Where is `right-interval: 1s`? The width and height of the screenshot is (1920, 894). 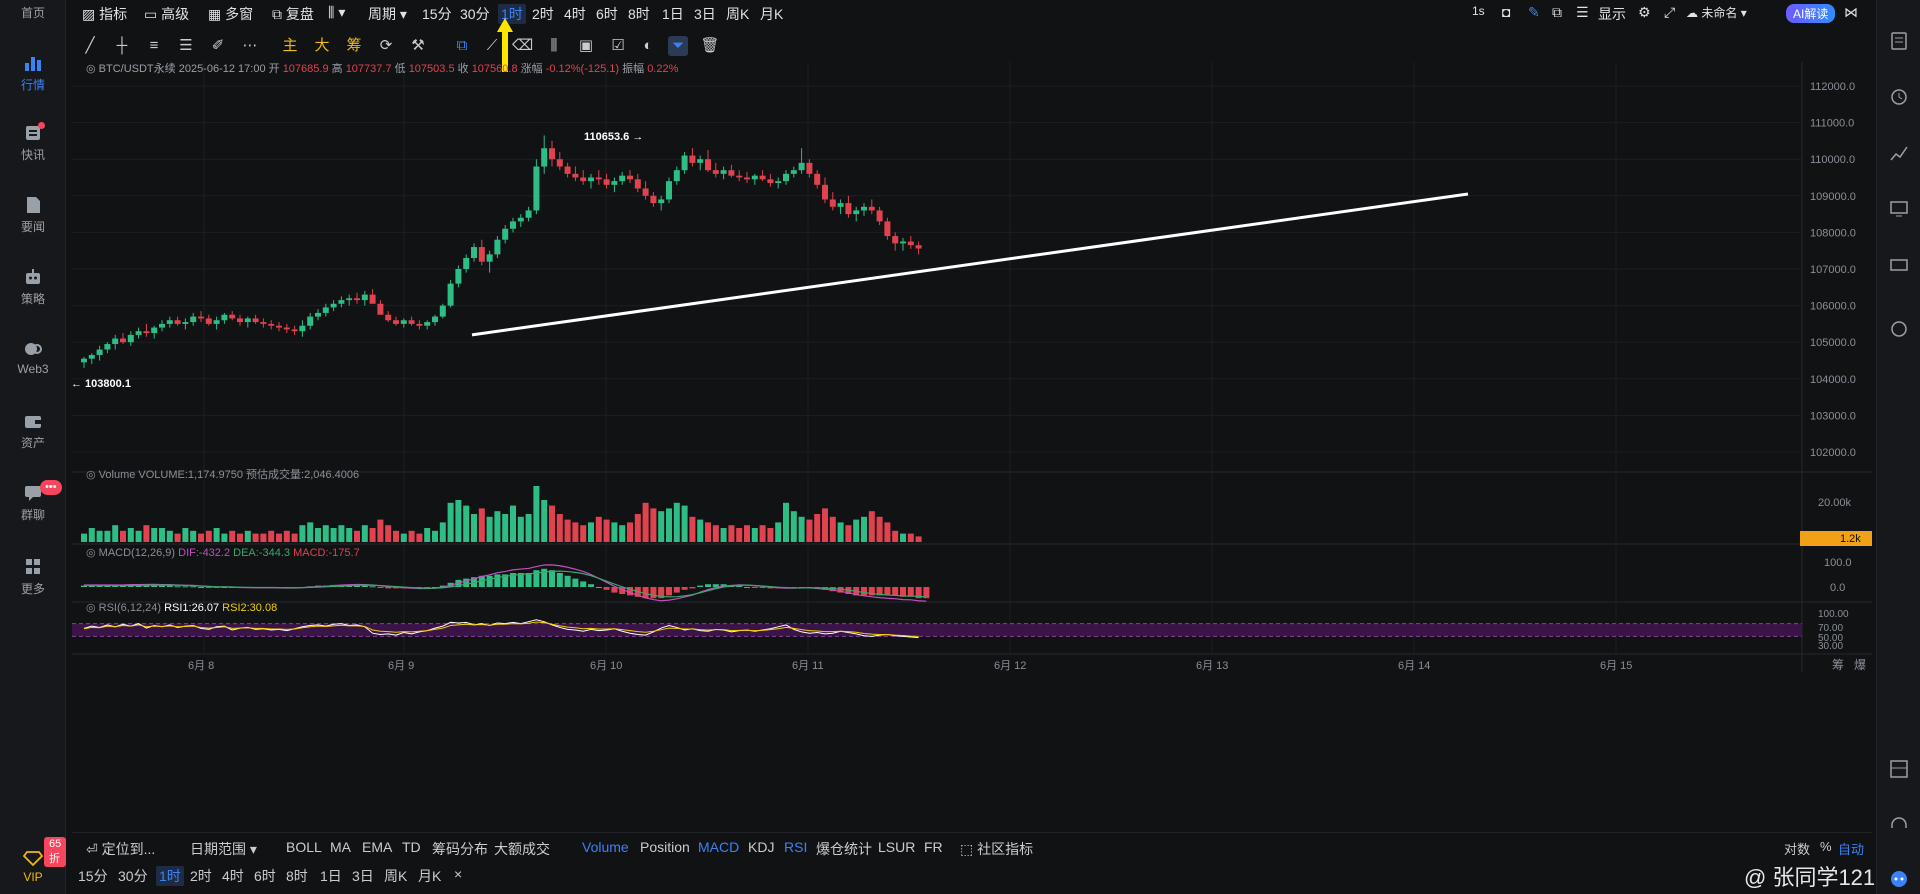
right-interval: 1s is located at coordinates (1478, 11).